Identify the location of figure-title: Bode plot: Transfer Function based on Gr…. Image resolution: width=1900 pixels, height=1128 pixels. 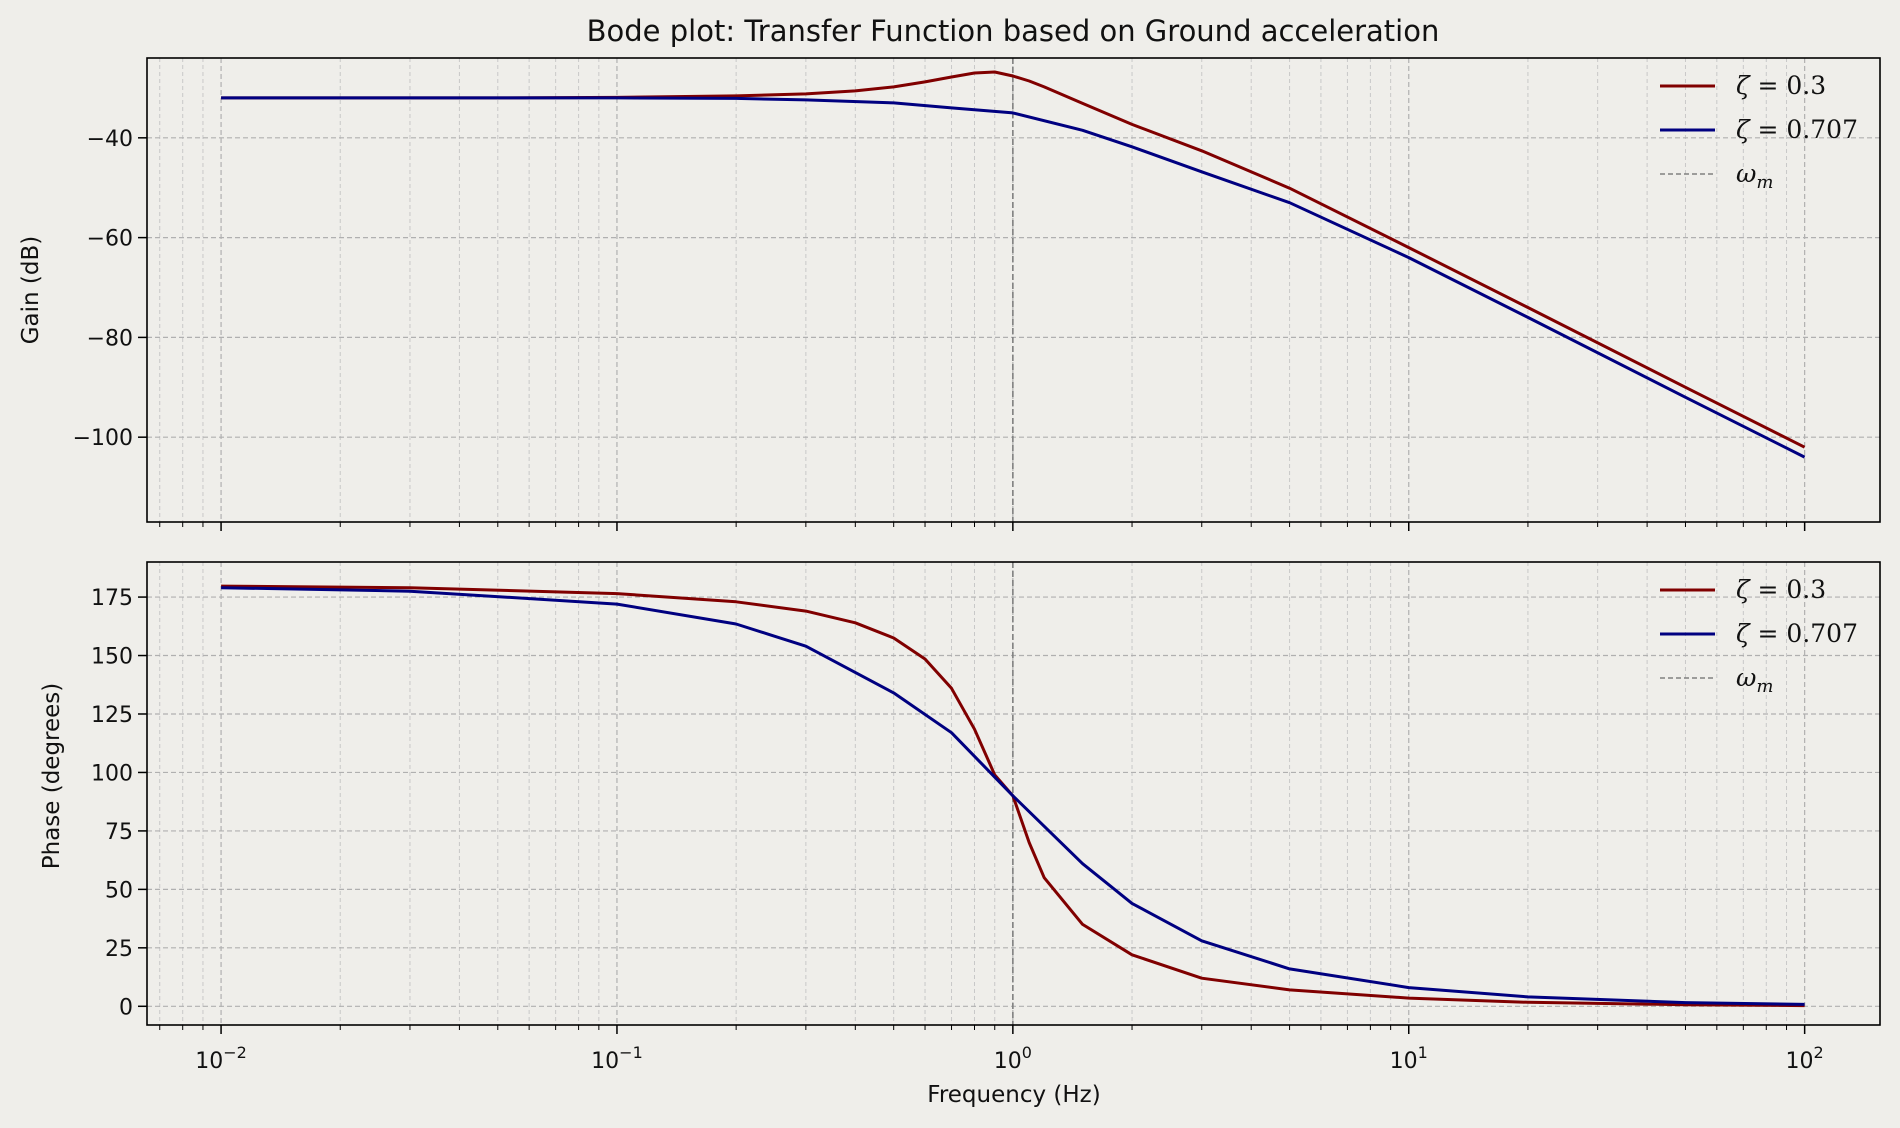
(1013, 31).